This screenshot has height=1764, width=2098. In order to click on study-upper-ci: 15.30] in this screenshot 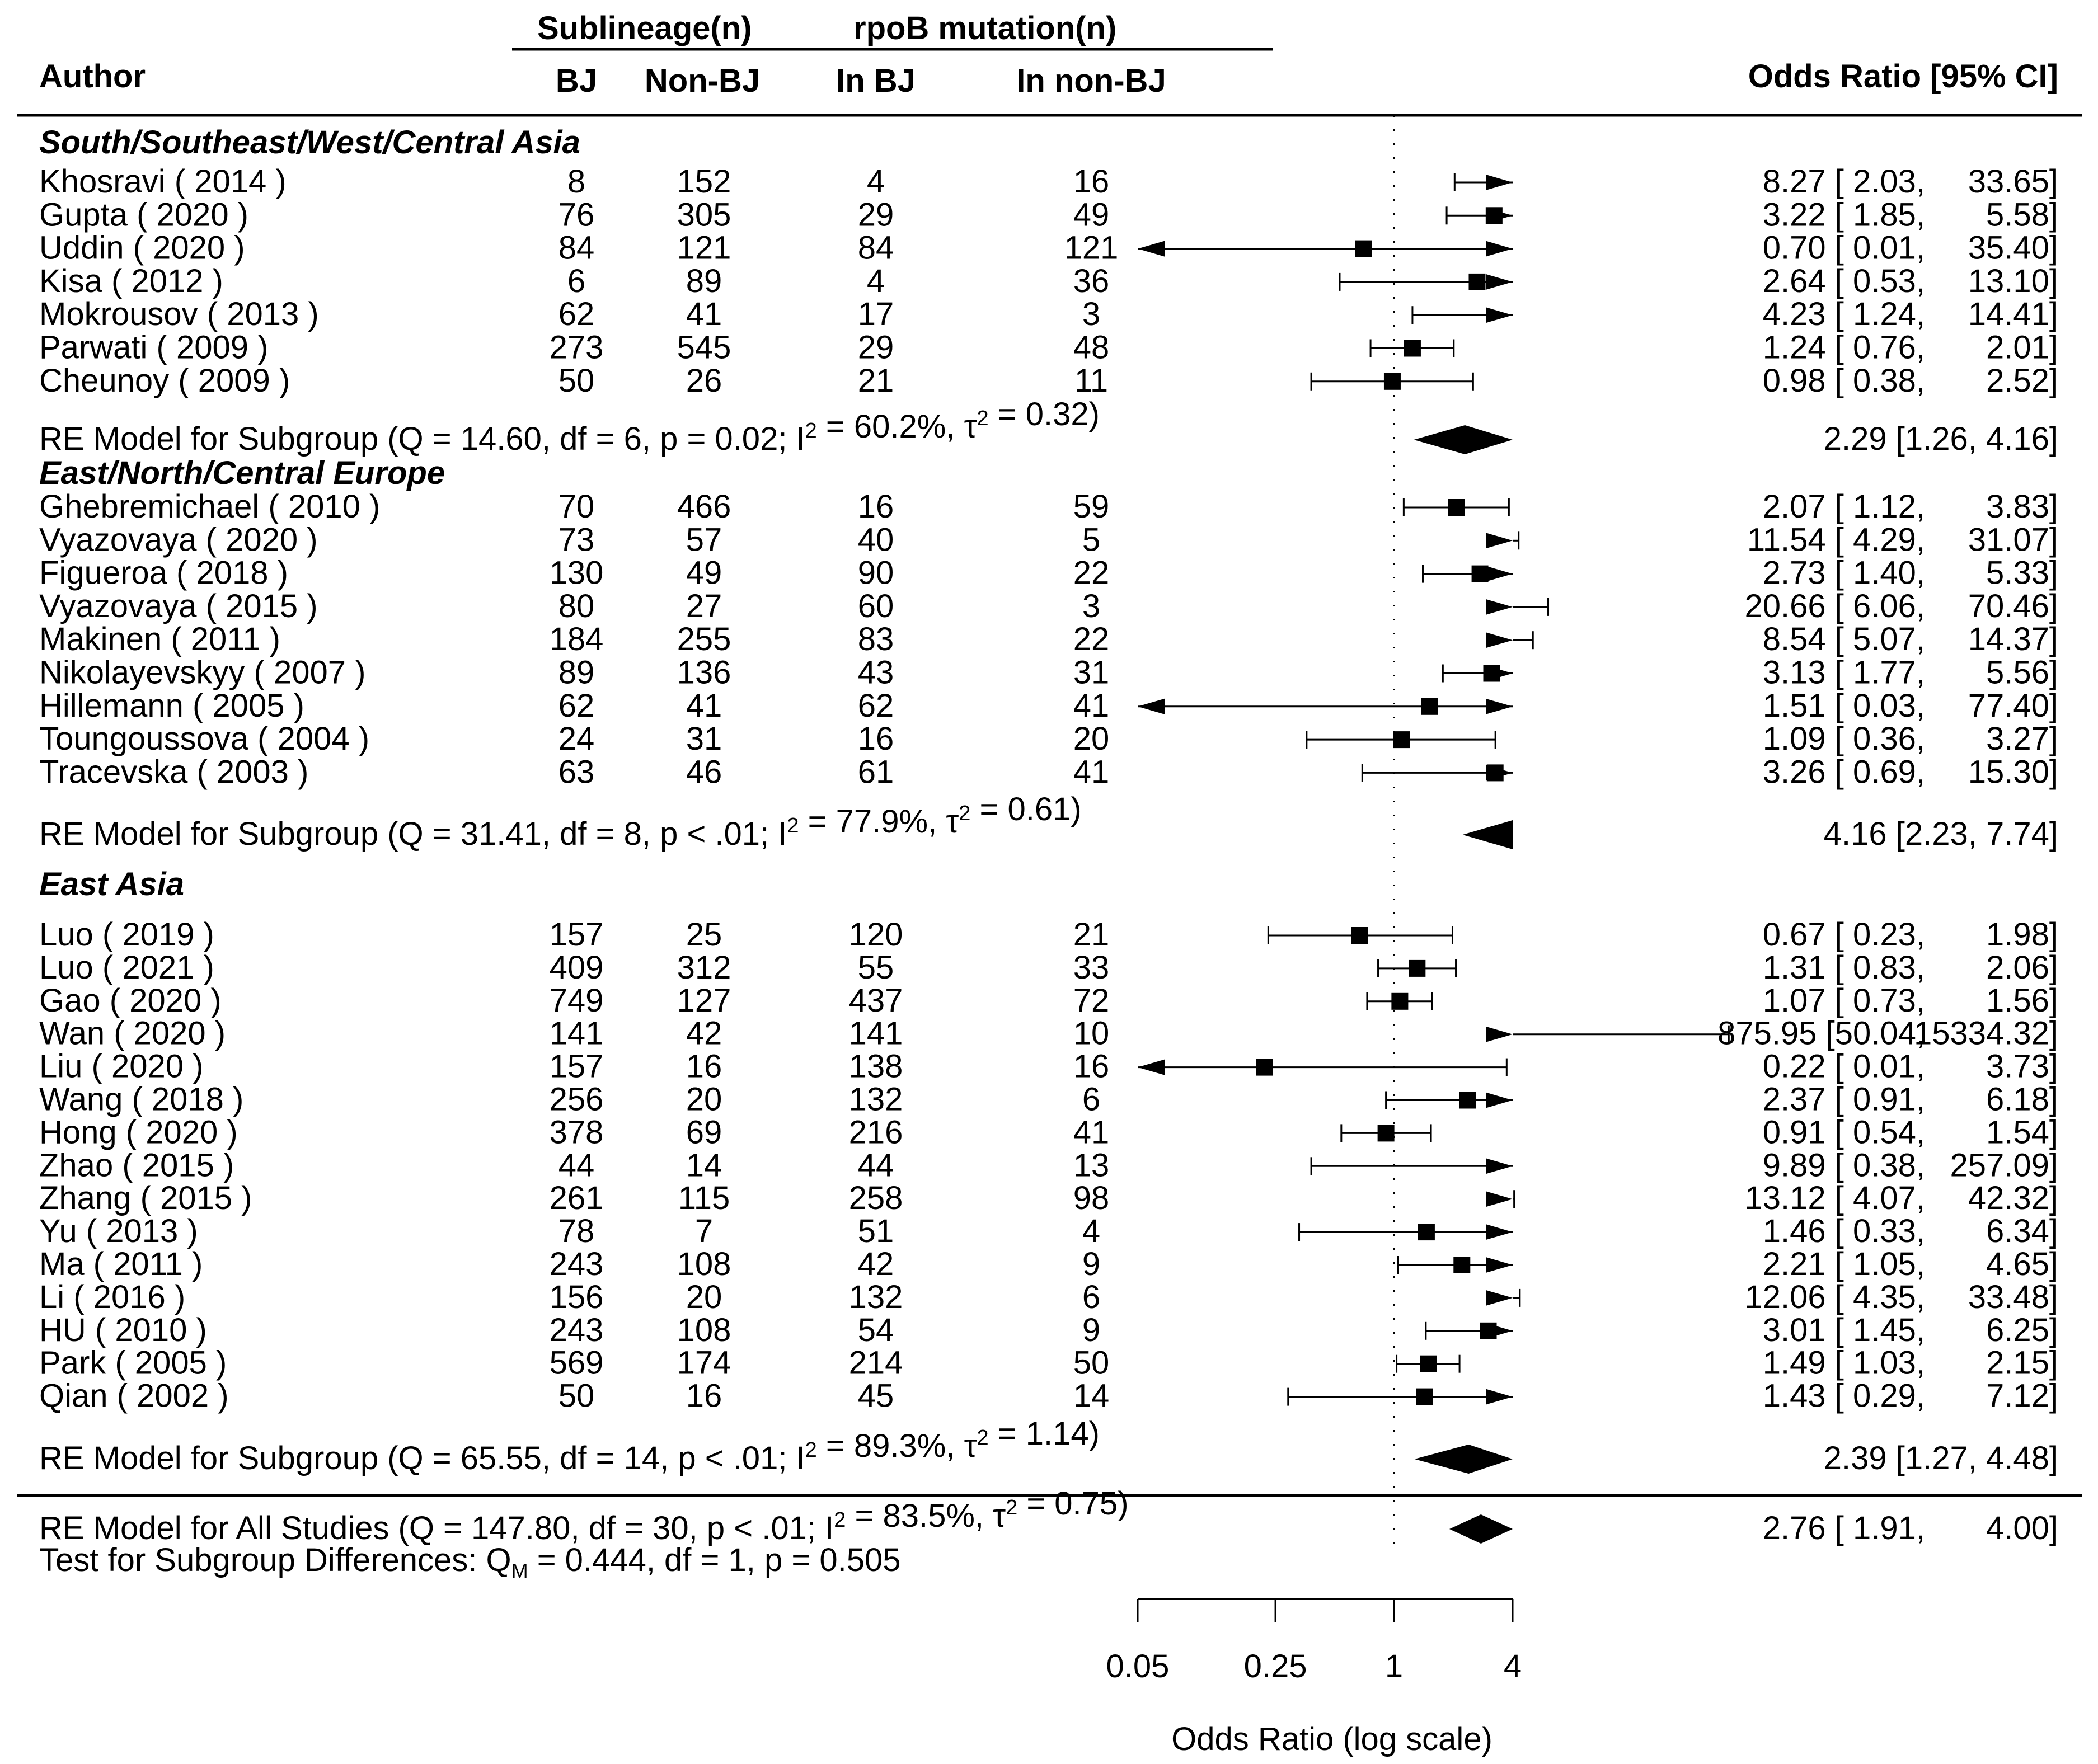, I will do `click(2013, 772)`.